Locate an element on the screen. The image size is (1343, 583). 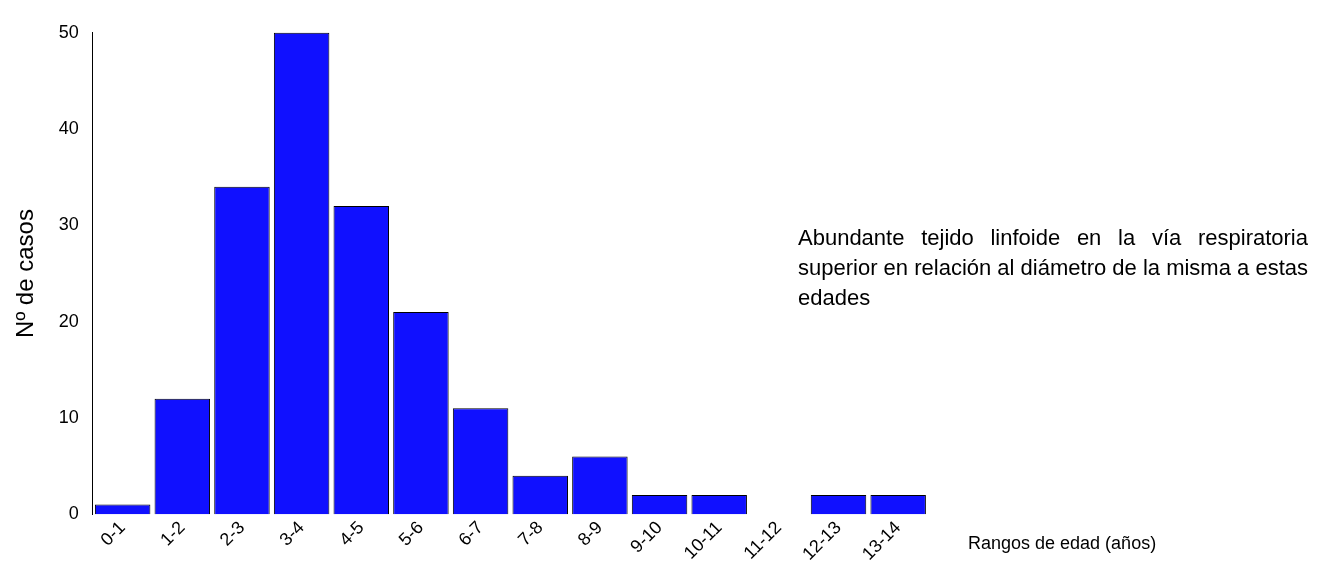
x-tick-label: 7-8 is located at coordinates (530, 533).